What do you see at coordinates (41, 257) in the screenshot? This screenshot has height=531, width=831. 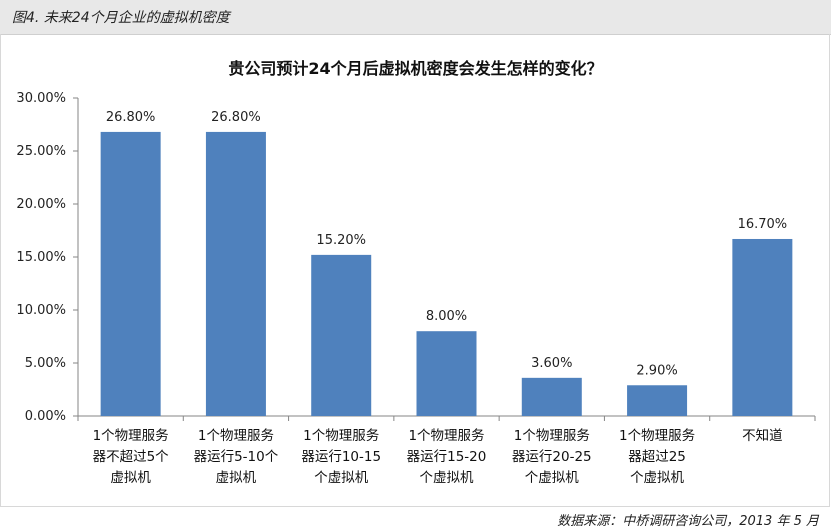 I see `y-tick-label: 15.00%` at bounding box center [41, 257].